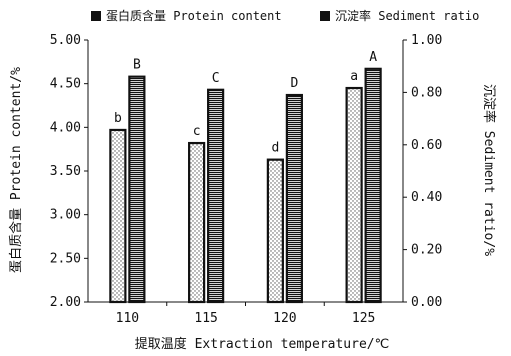  Describe the element at coordinates (194, 15) in the screenshot. I see `legend-label-protein: 蛋白质含量 Protein content` at that location.